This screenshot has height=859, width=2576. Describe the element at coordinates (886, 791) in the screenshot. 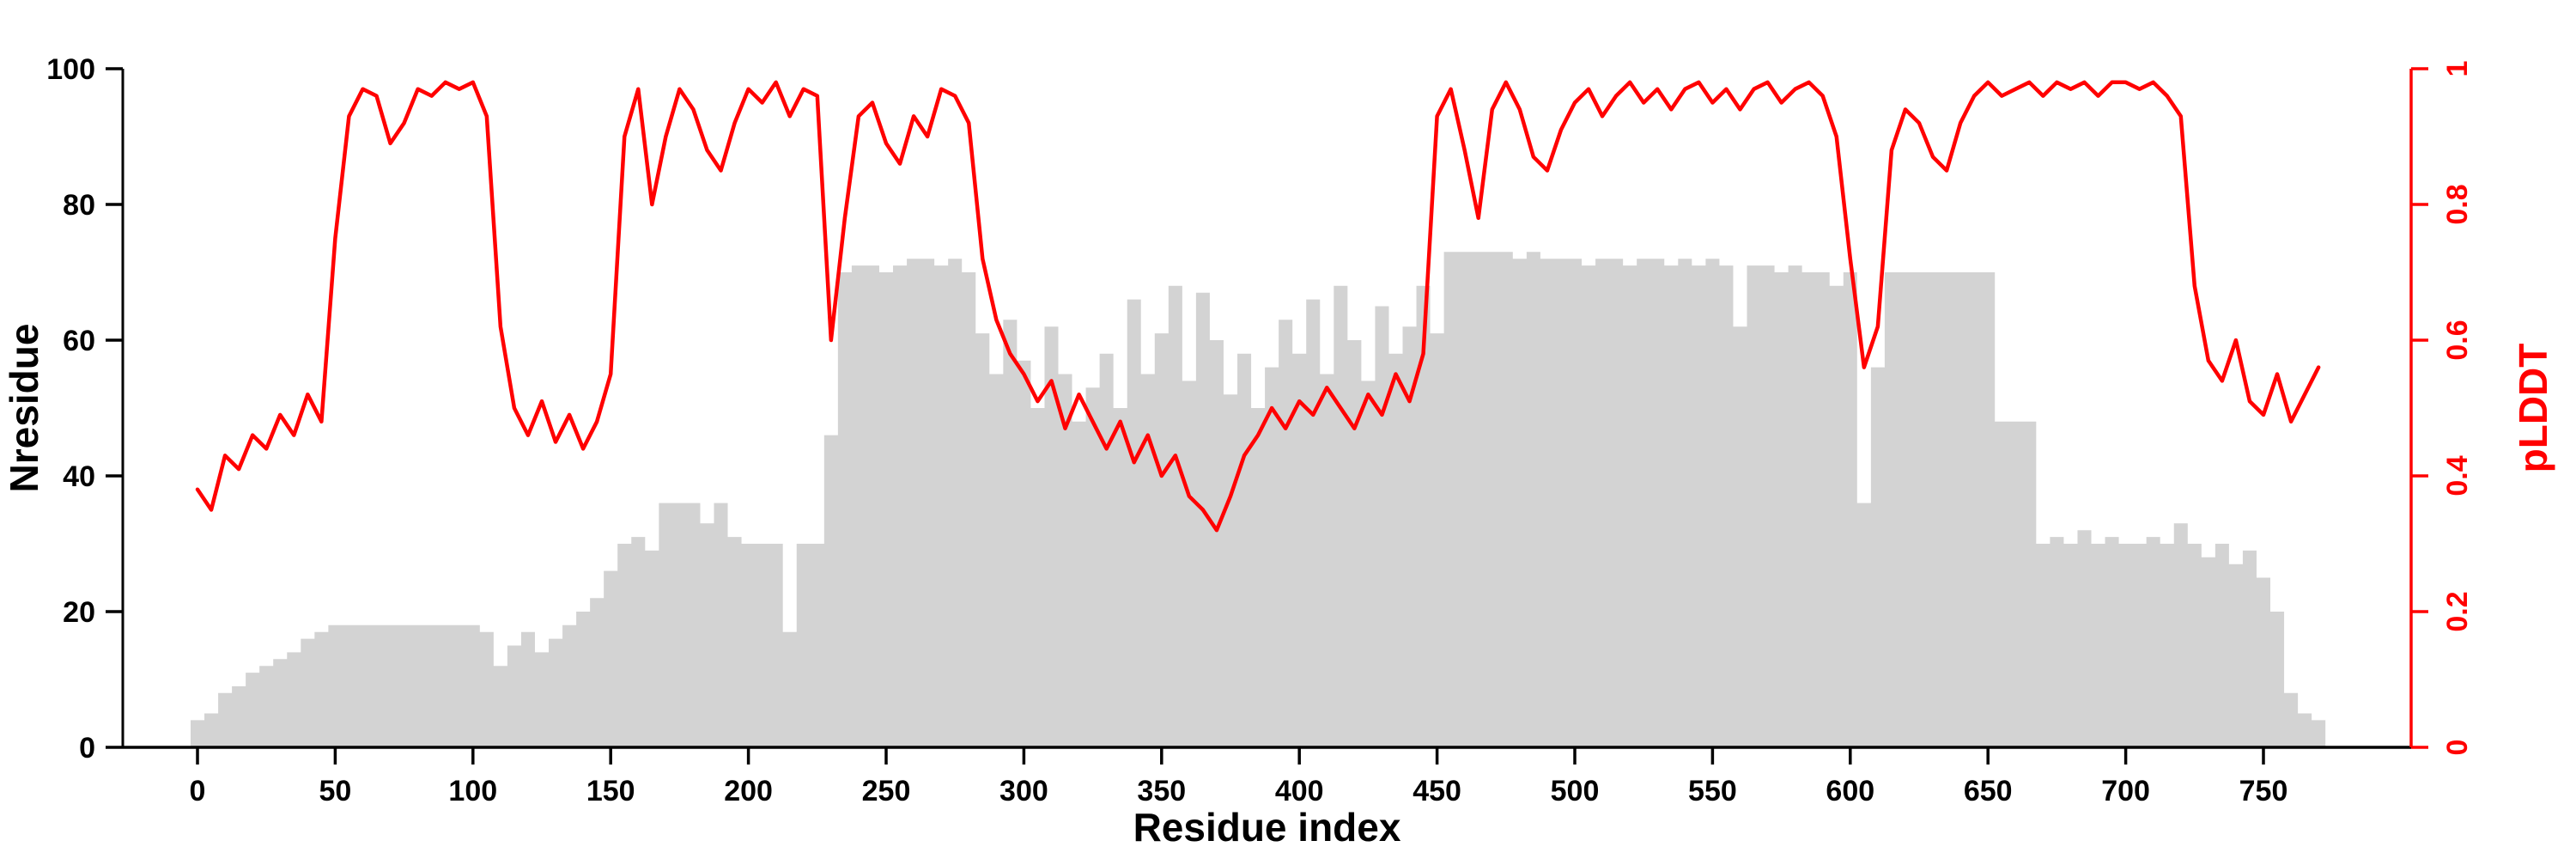

I see `x-tick-label: 250` at that location.